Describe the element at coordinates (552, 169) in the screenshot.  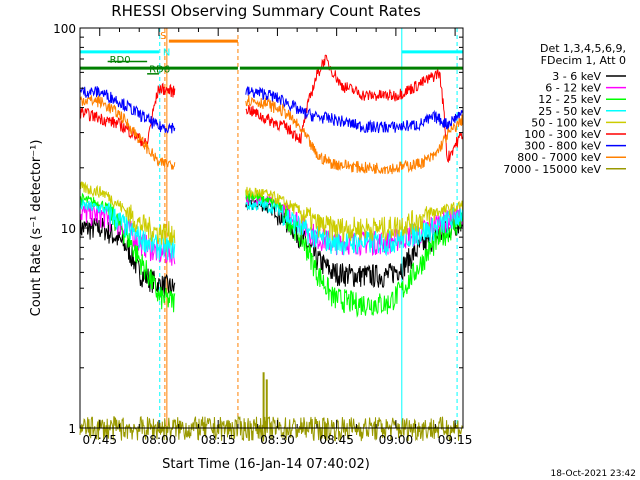
I see `legend-label-8: 7000 - 15000 keV` at that location.